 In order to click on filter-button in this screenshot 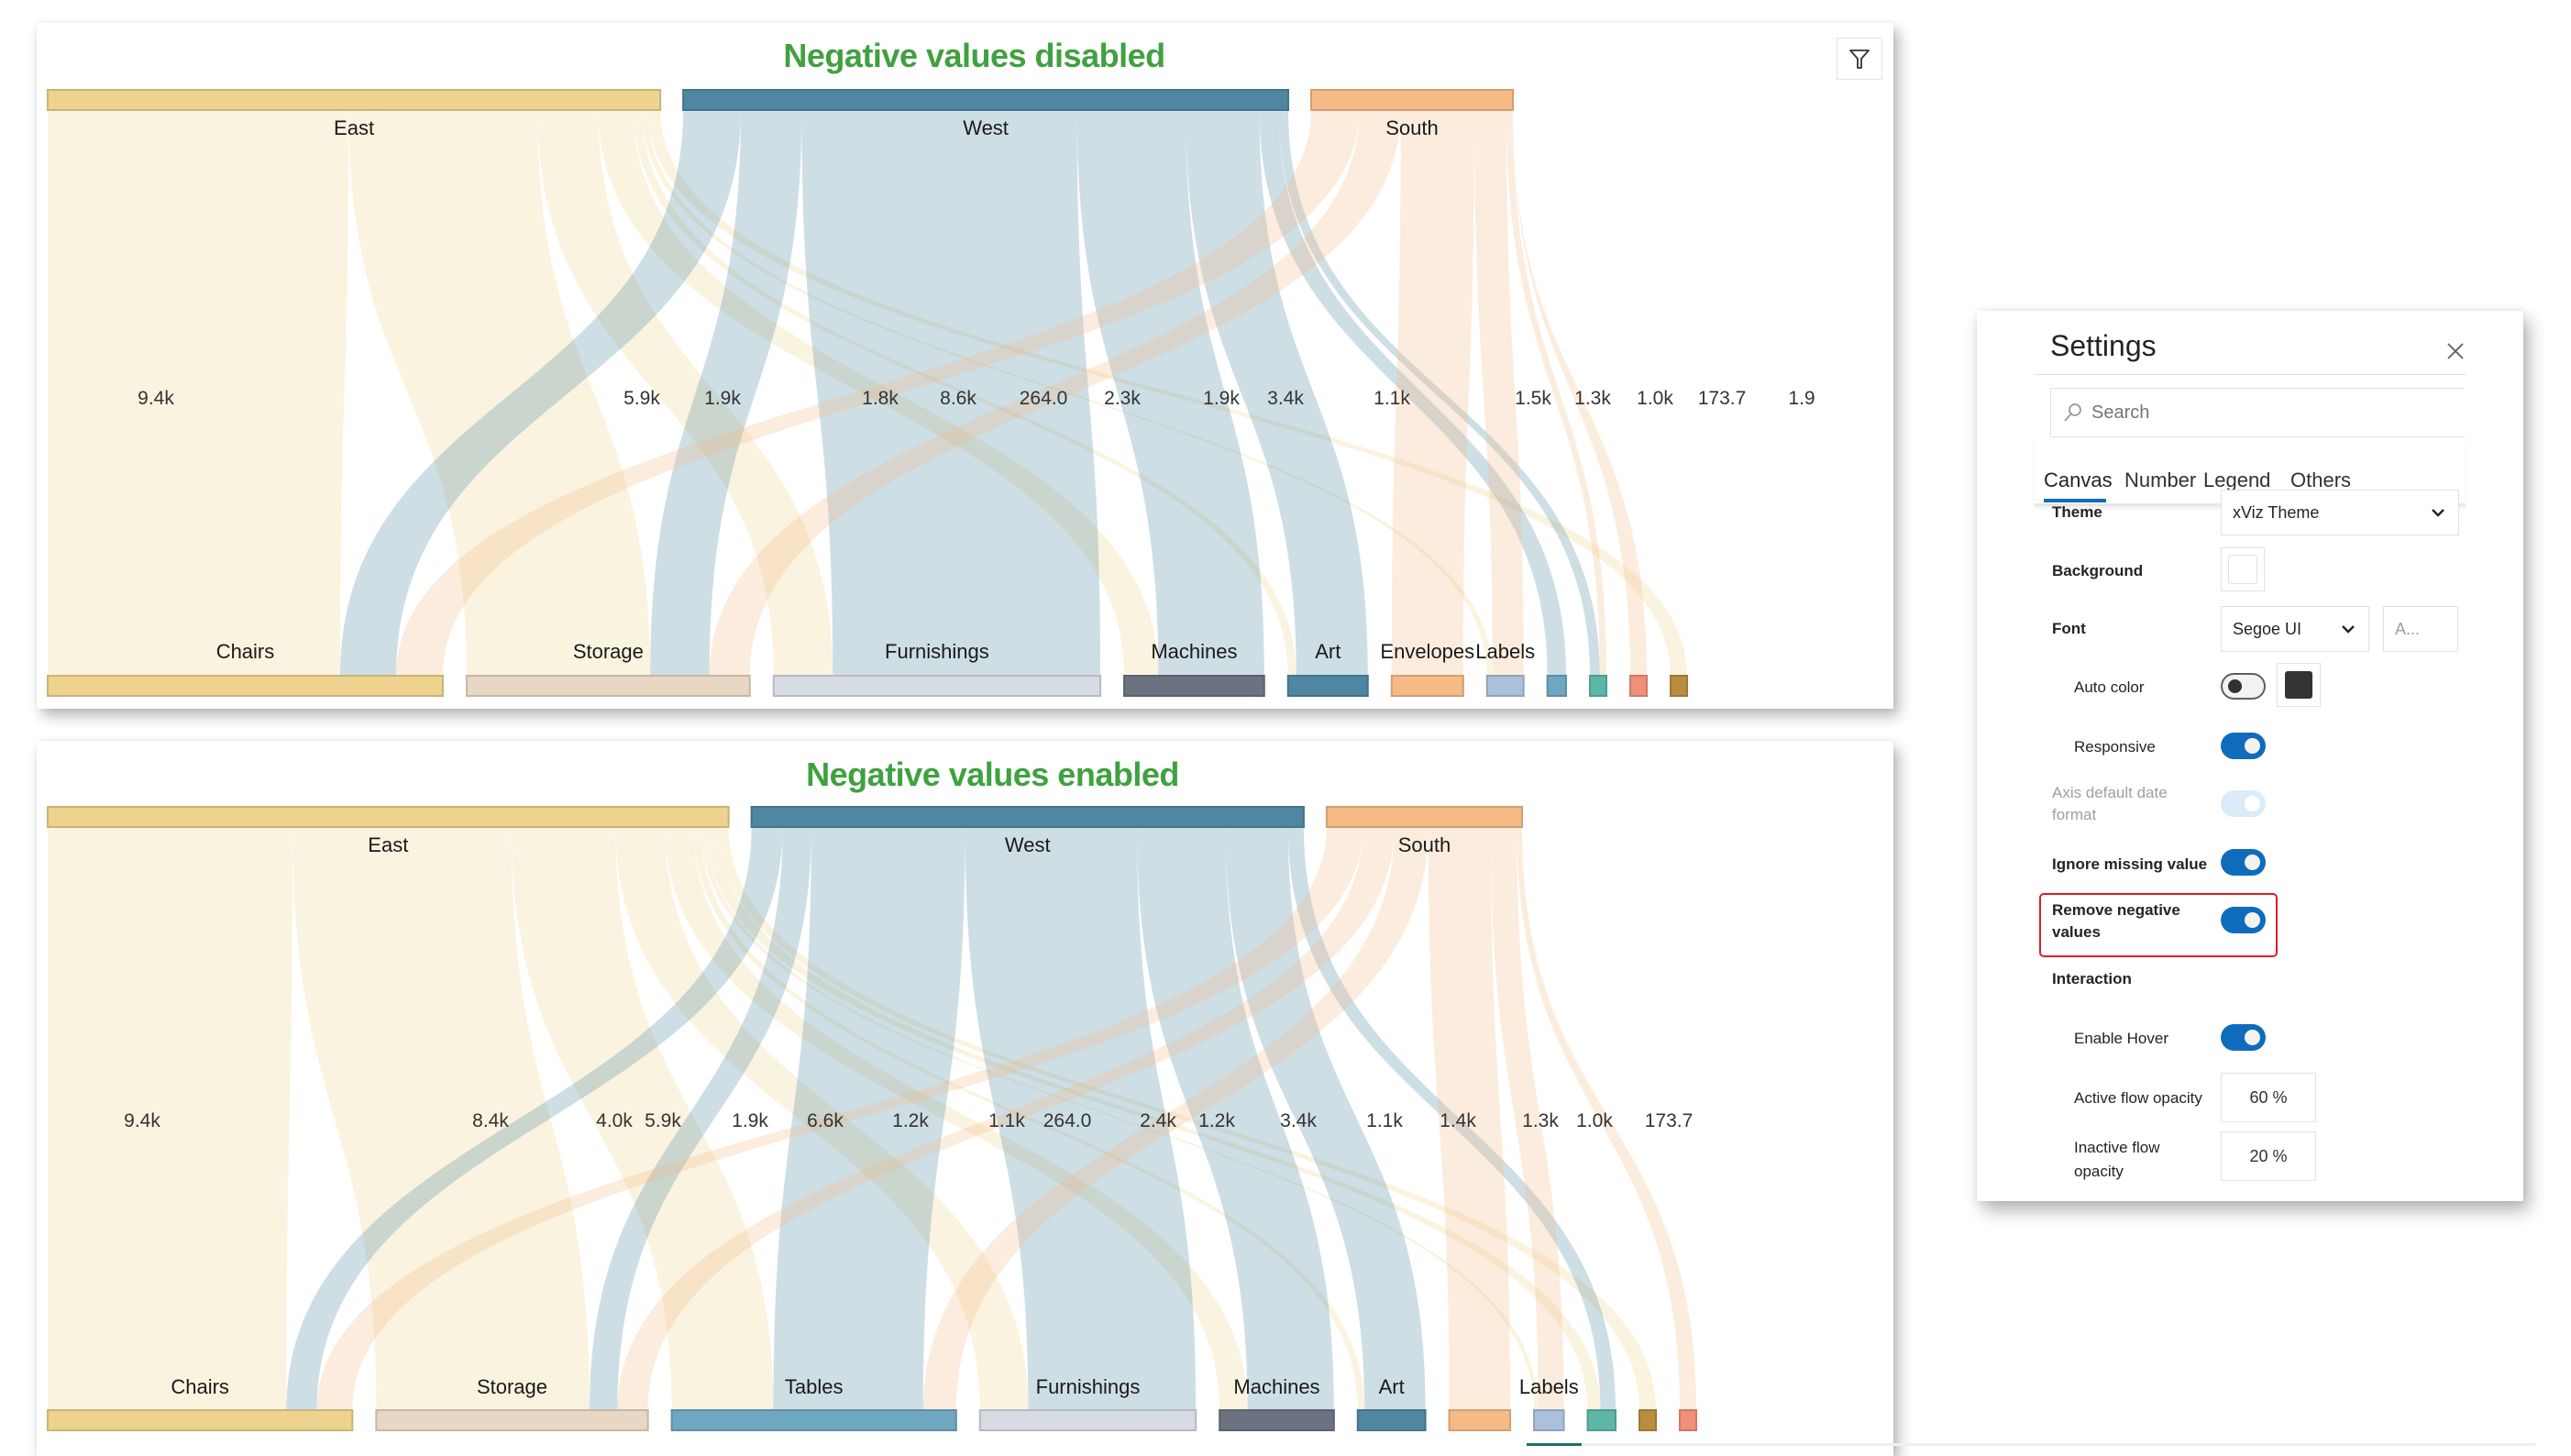, I will do `click(1860, 59)`.